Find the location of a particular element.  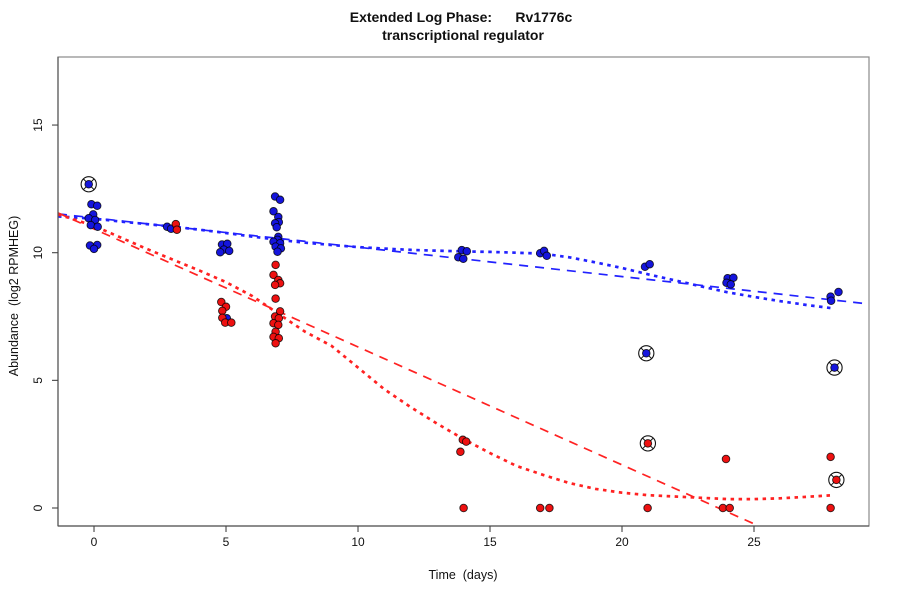

x-tick-label: 5 is located at coordinates (226, 542).